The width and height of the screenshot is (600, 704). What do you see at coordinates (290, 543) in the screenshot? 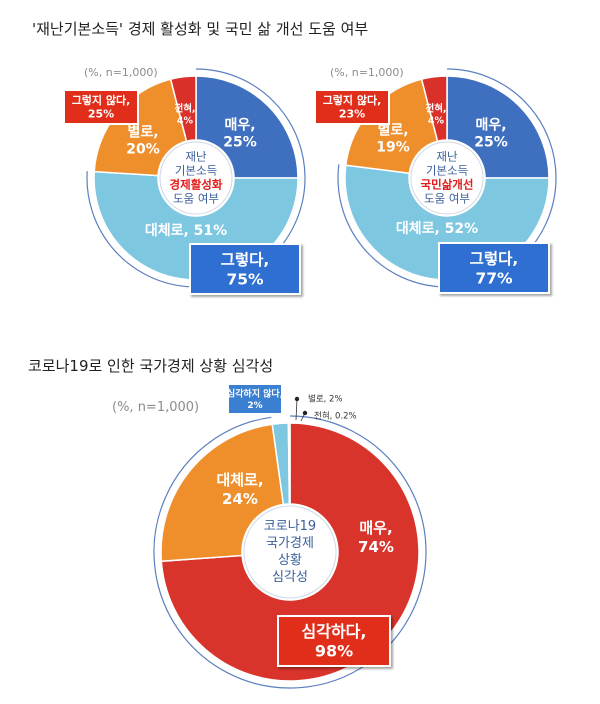
I see `center-label-1: 국가경제` at bounding box center [290, 543].